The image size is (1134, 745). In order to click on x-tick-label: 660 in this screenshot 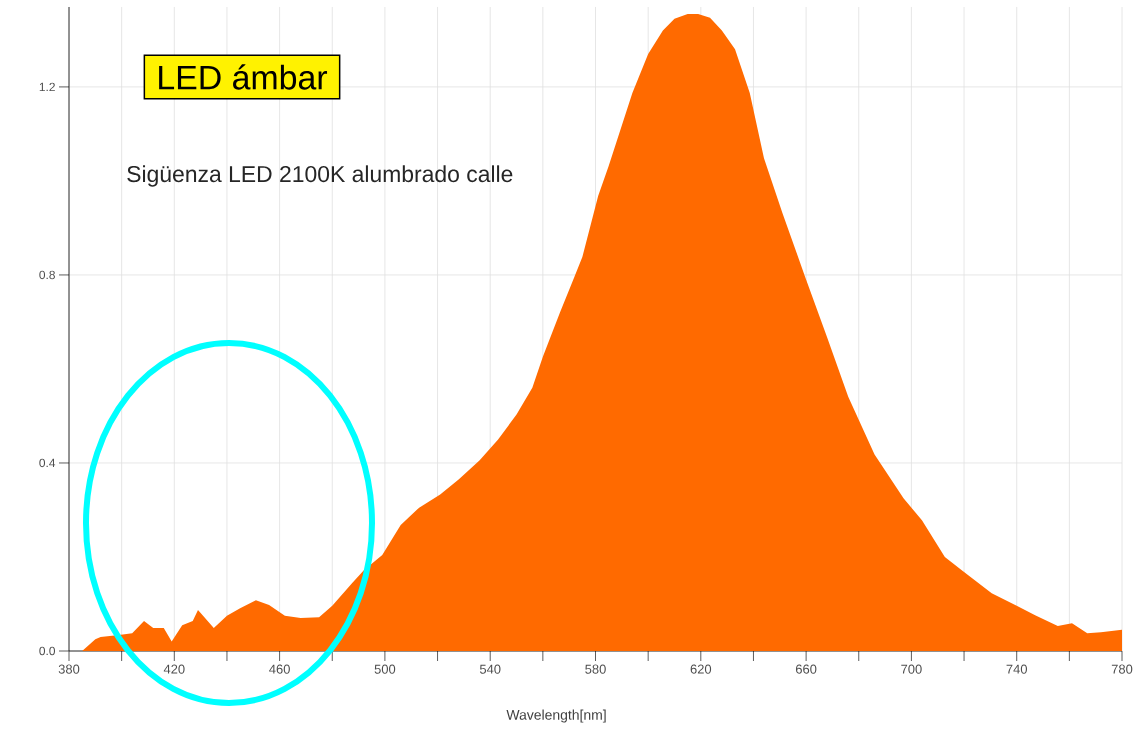, I will do `click(806, 669)`.